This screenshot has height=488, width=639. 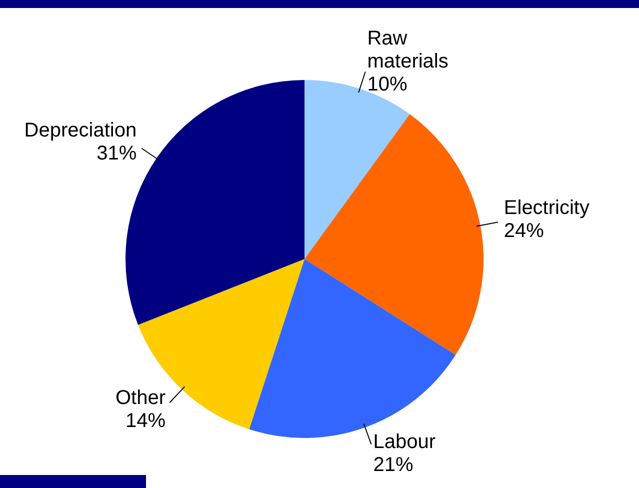 I want to click on slice-label: Labour, so click(x=404, y=441).